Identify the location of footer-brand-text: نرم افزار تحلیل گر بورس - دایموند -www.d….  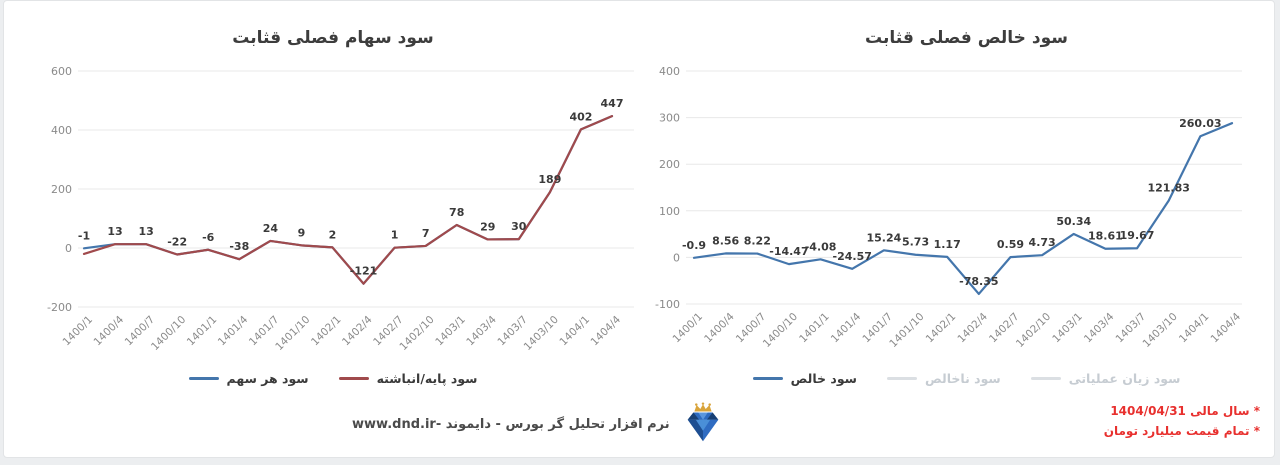
(511, 424).